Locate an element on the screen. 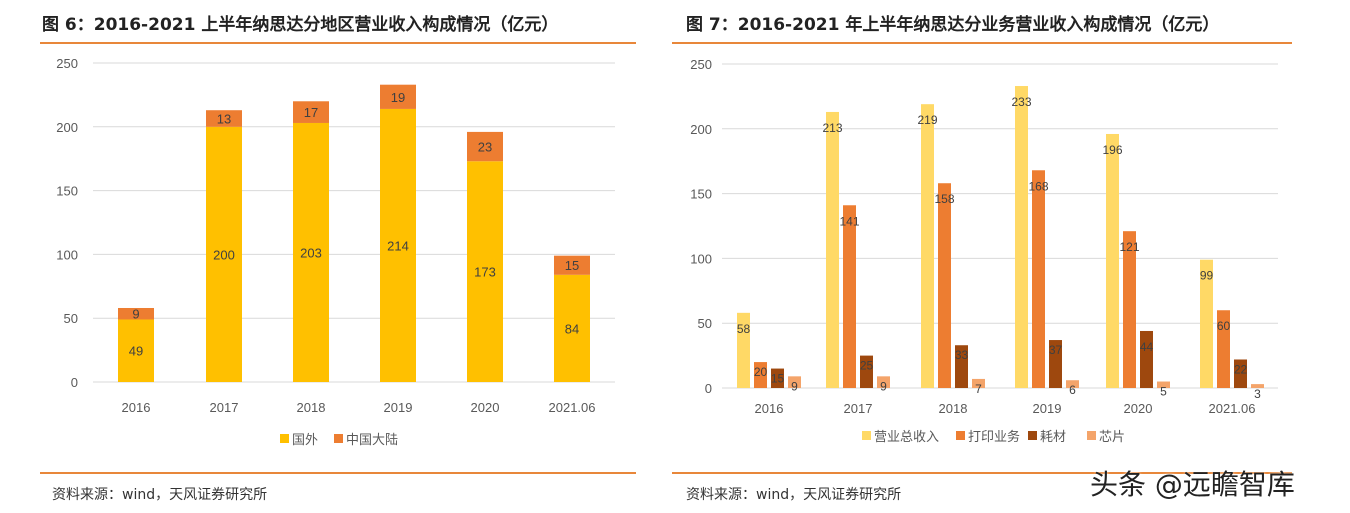 This screenshot has height=513, width=1350. chart2-data-label: 6 is located at coordinates (1072, 390).